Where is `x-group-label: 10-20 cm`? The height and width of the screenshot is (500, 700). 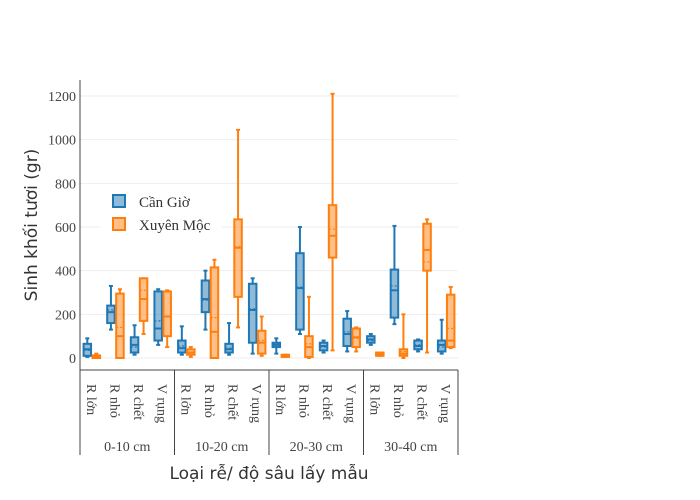 x-group-label: 10-20 cm is located at coordinates (221, 447).